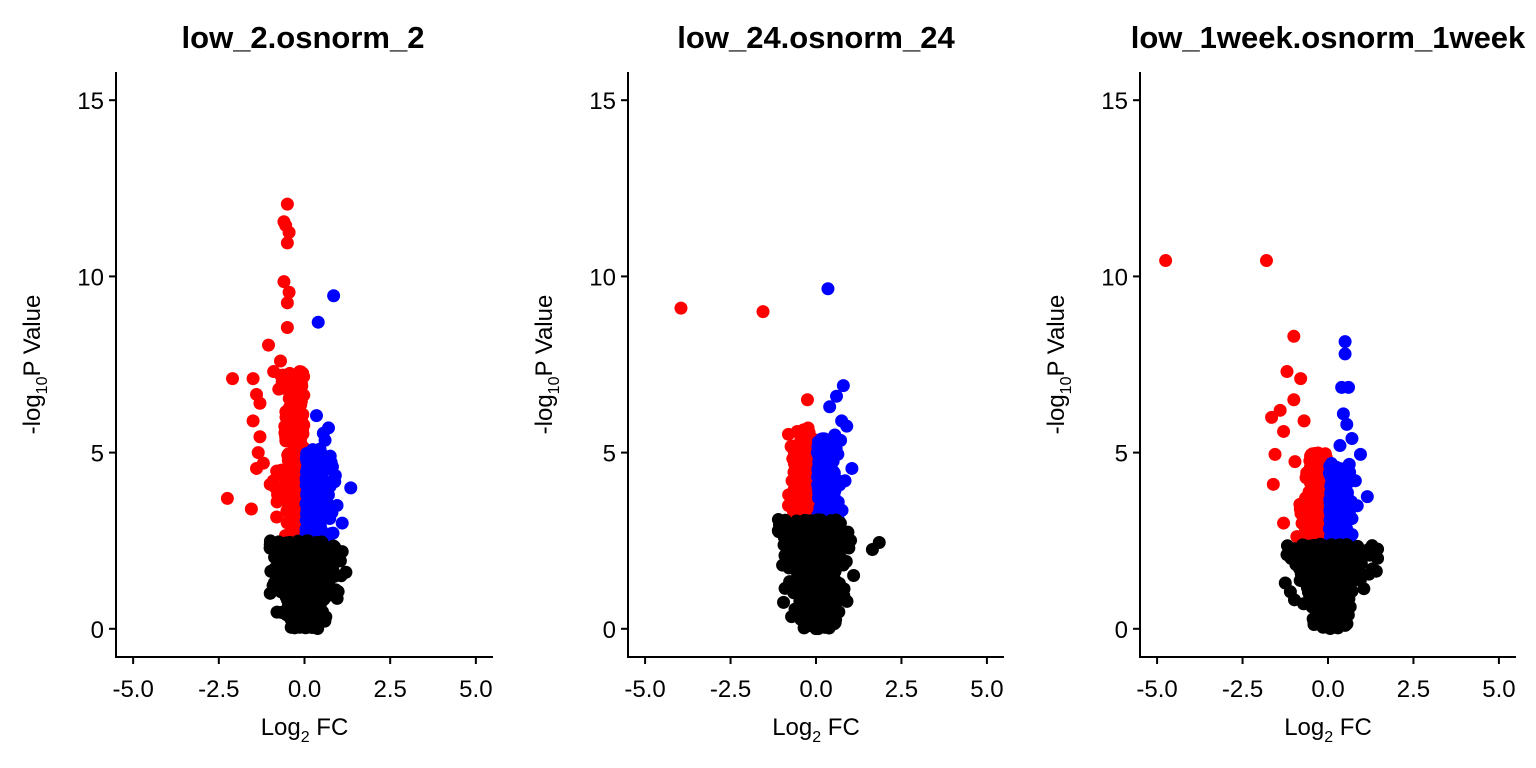  I want to click on y-tick-label: 15, so click(1114, 101).